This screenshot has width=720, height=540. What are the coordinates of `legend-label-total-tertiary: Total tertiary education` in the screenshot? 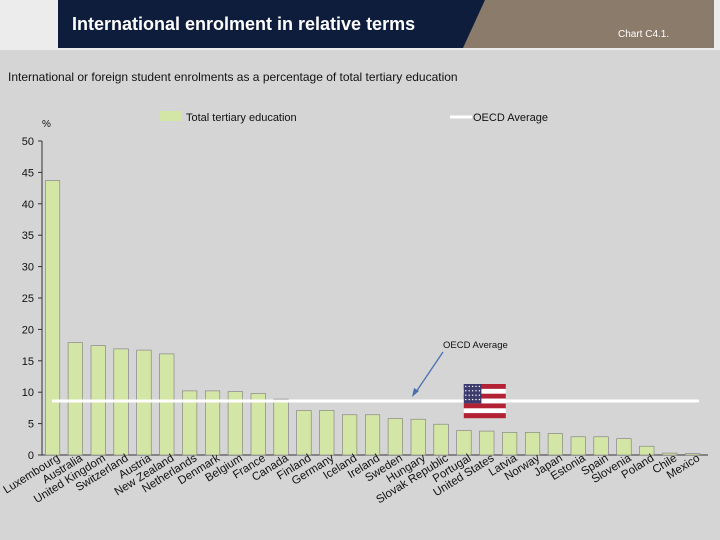 It's located at (241, 118).